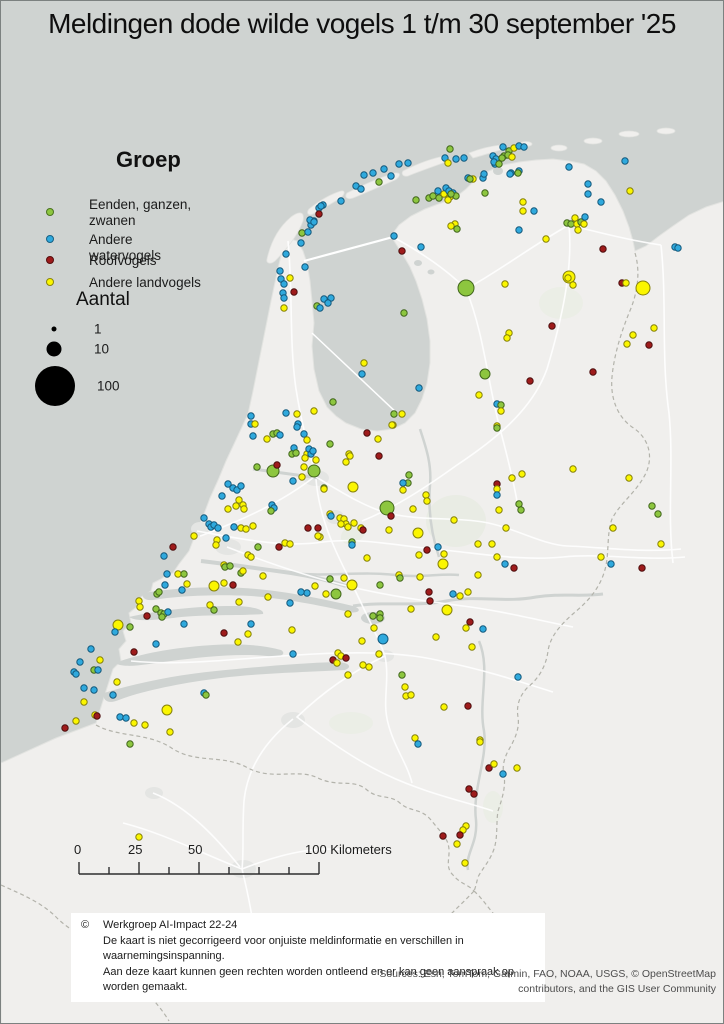 The image size is (724, 1024). Describe the element at coordinates (78, 849) in the screenshot. I see `scale-label-0: 0` at that location.